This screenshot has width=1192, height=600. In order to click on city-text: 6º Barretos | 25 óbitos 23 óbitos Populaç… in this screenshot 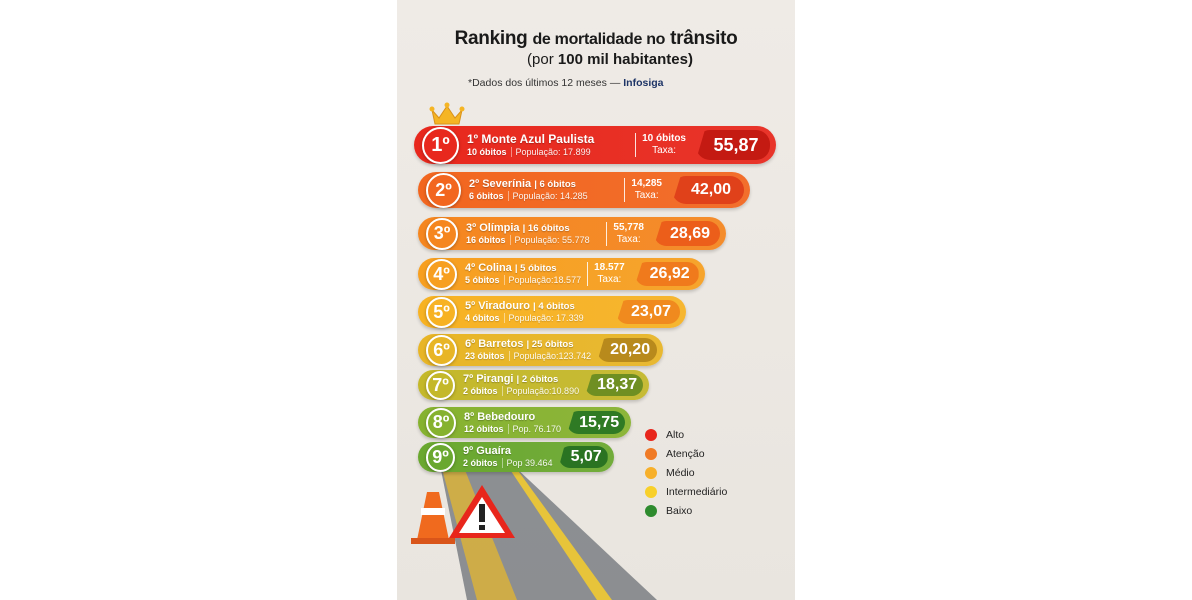, I will do `click(528, 350)`.